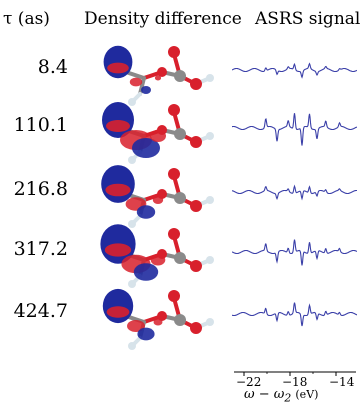 This screenshot has width=361, height=406. Describe the element at coordinates (295, 382) in the screenshot. I see `tick-label-minus-18: −18` at that location.